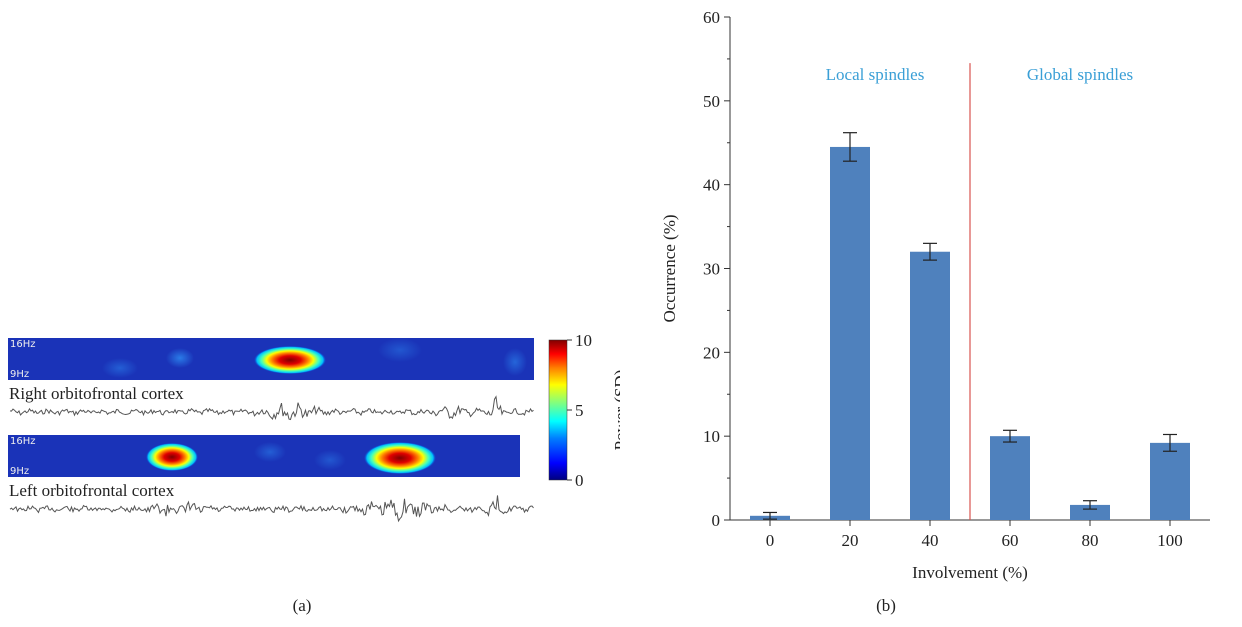 This screenshot has width=1242, height=627. What do you see at coordinates (579, 480) in the screenshot?
I see `colorbar-tick-label: 0` at bounding box center [579, 480].